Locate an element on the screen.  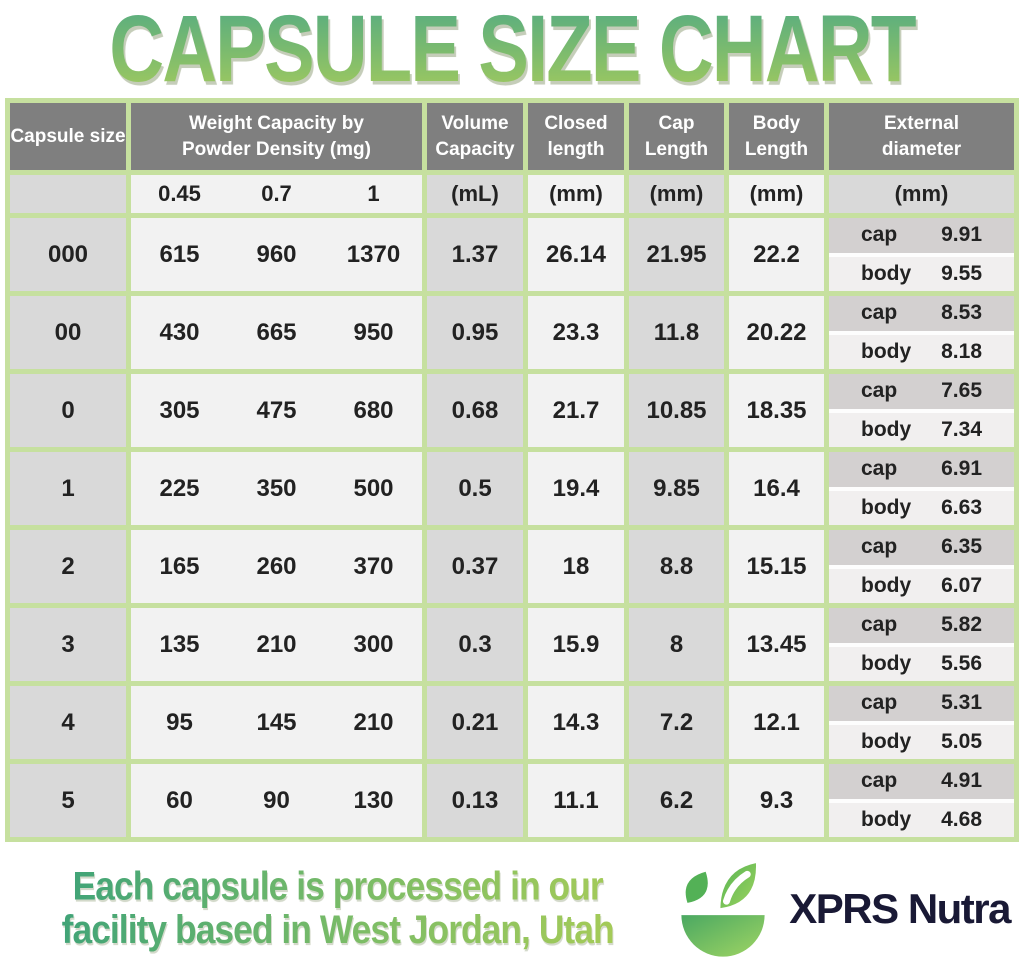
cap-diameter-row: cap 6.91 is located at coordinates (921, 469).